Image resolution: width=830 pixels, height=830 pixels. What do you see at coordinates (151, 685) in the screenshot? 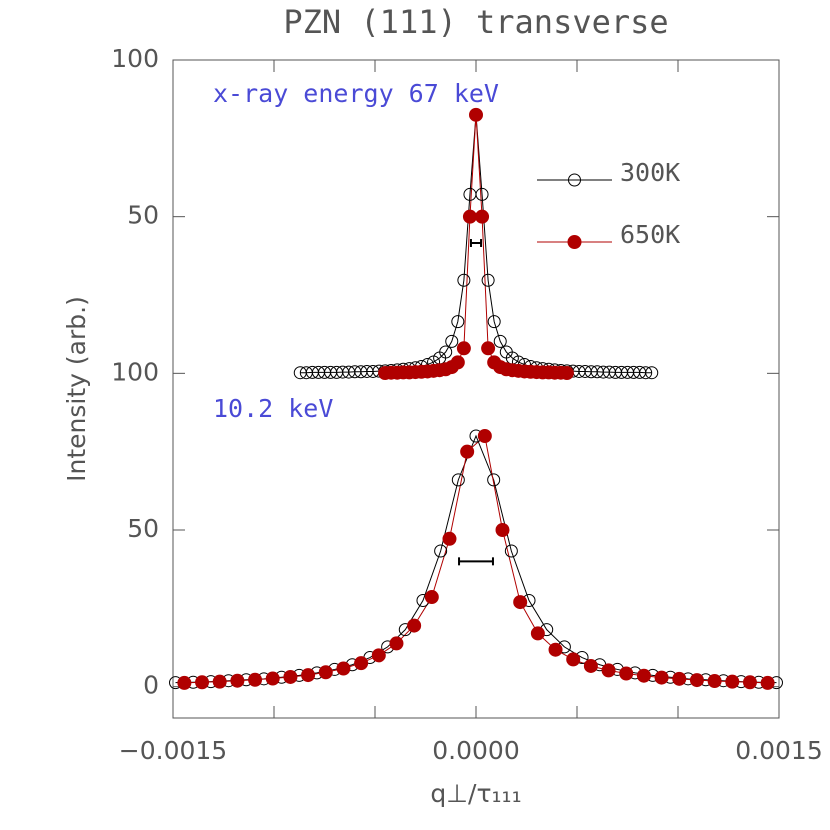
I see `y-tick-label: 0` at bounding box center [151, 685].